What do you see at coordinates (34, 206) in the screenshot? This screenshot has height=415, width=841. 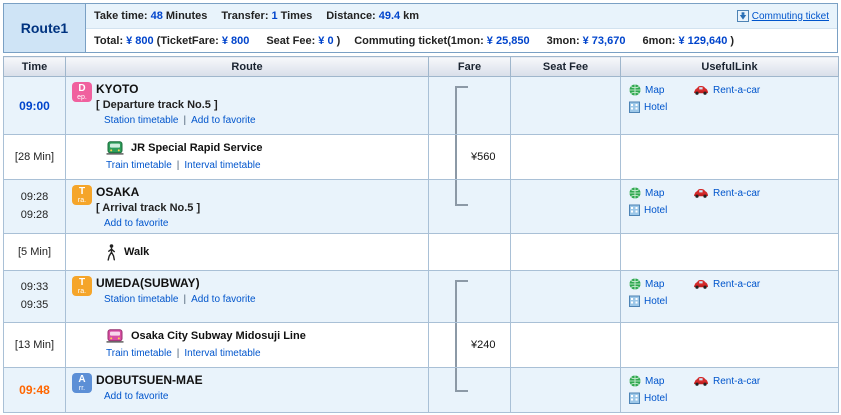 I see `time-cell: 09:28 09:28` at bounding box center [34, 206].